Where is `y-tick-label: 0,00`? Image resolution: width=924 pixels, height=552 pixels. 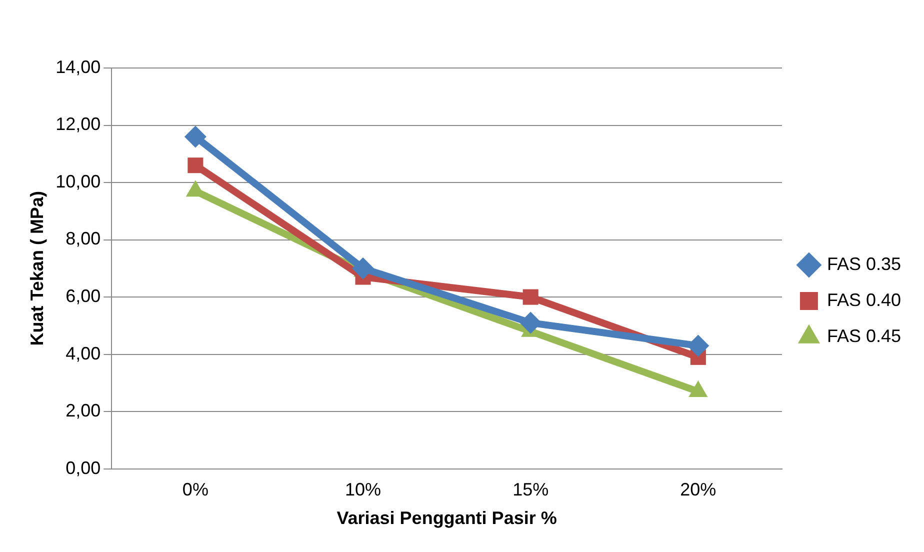
y-tick-label: 0,00 is located at coordinates (83, 468).